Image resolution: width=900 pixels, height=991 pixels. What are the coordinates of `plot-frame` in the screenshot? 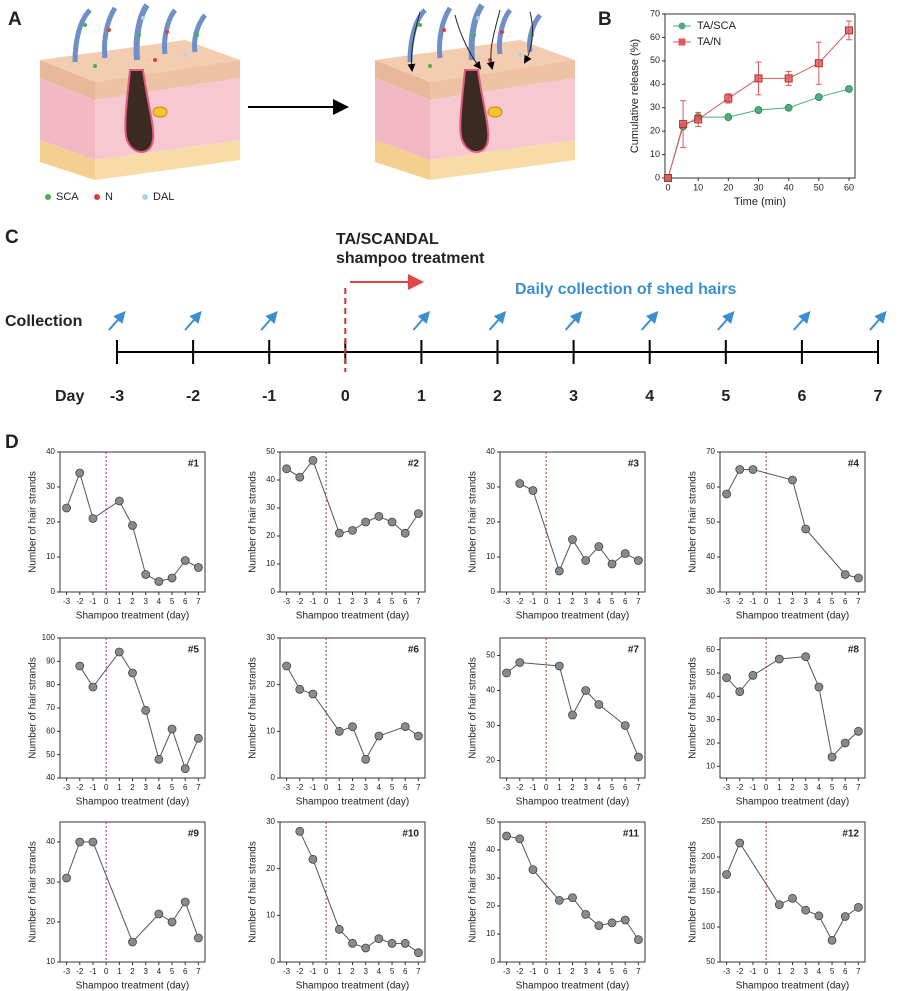 It's located at (760, 96).